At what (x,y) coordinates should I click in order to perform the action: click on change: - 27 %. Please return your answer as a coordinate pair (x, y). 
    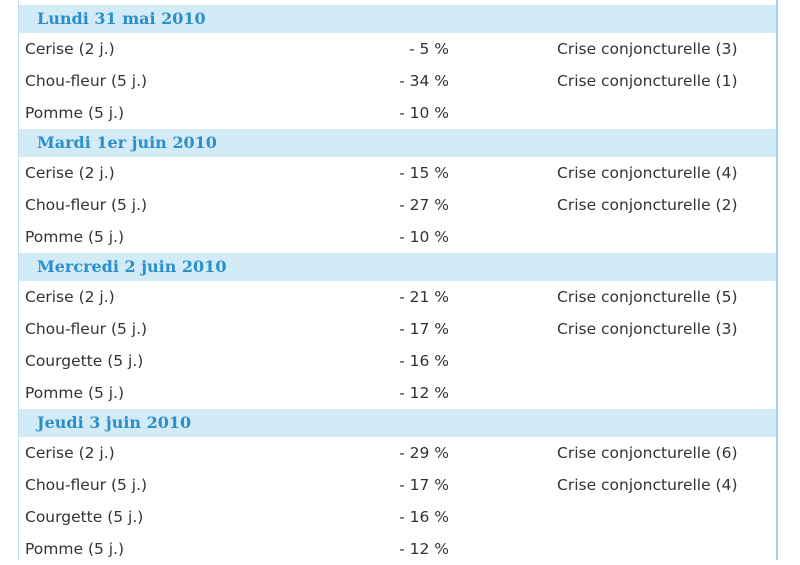
    Looking at the image, I should click on (424, 205).